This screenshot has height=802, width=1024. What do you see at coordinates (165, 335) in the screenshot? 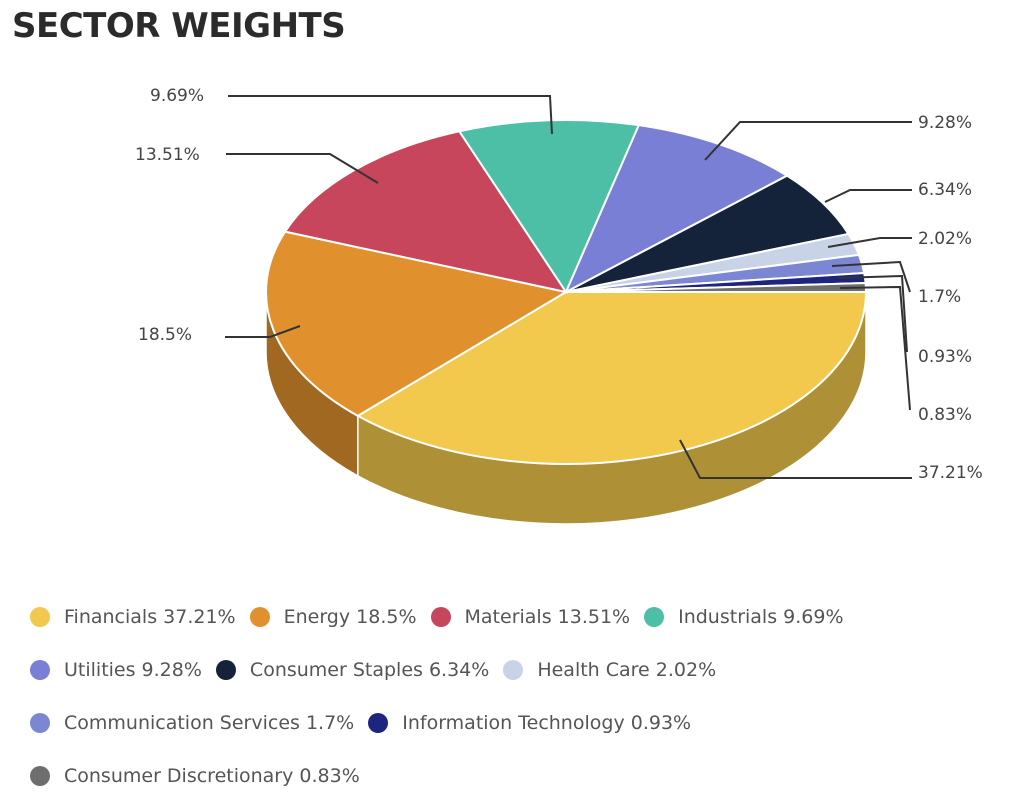
I see `slice-value-label: 18.5%` at bounding box center [165, 335].